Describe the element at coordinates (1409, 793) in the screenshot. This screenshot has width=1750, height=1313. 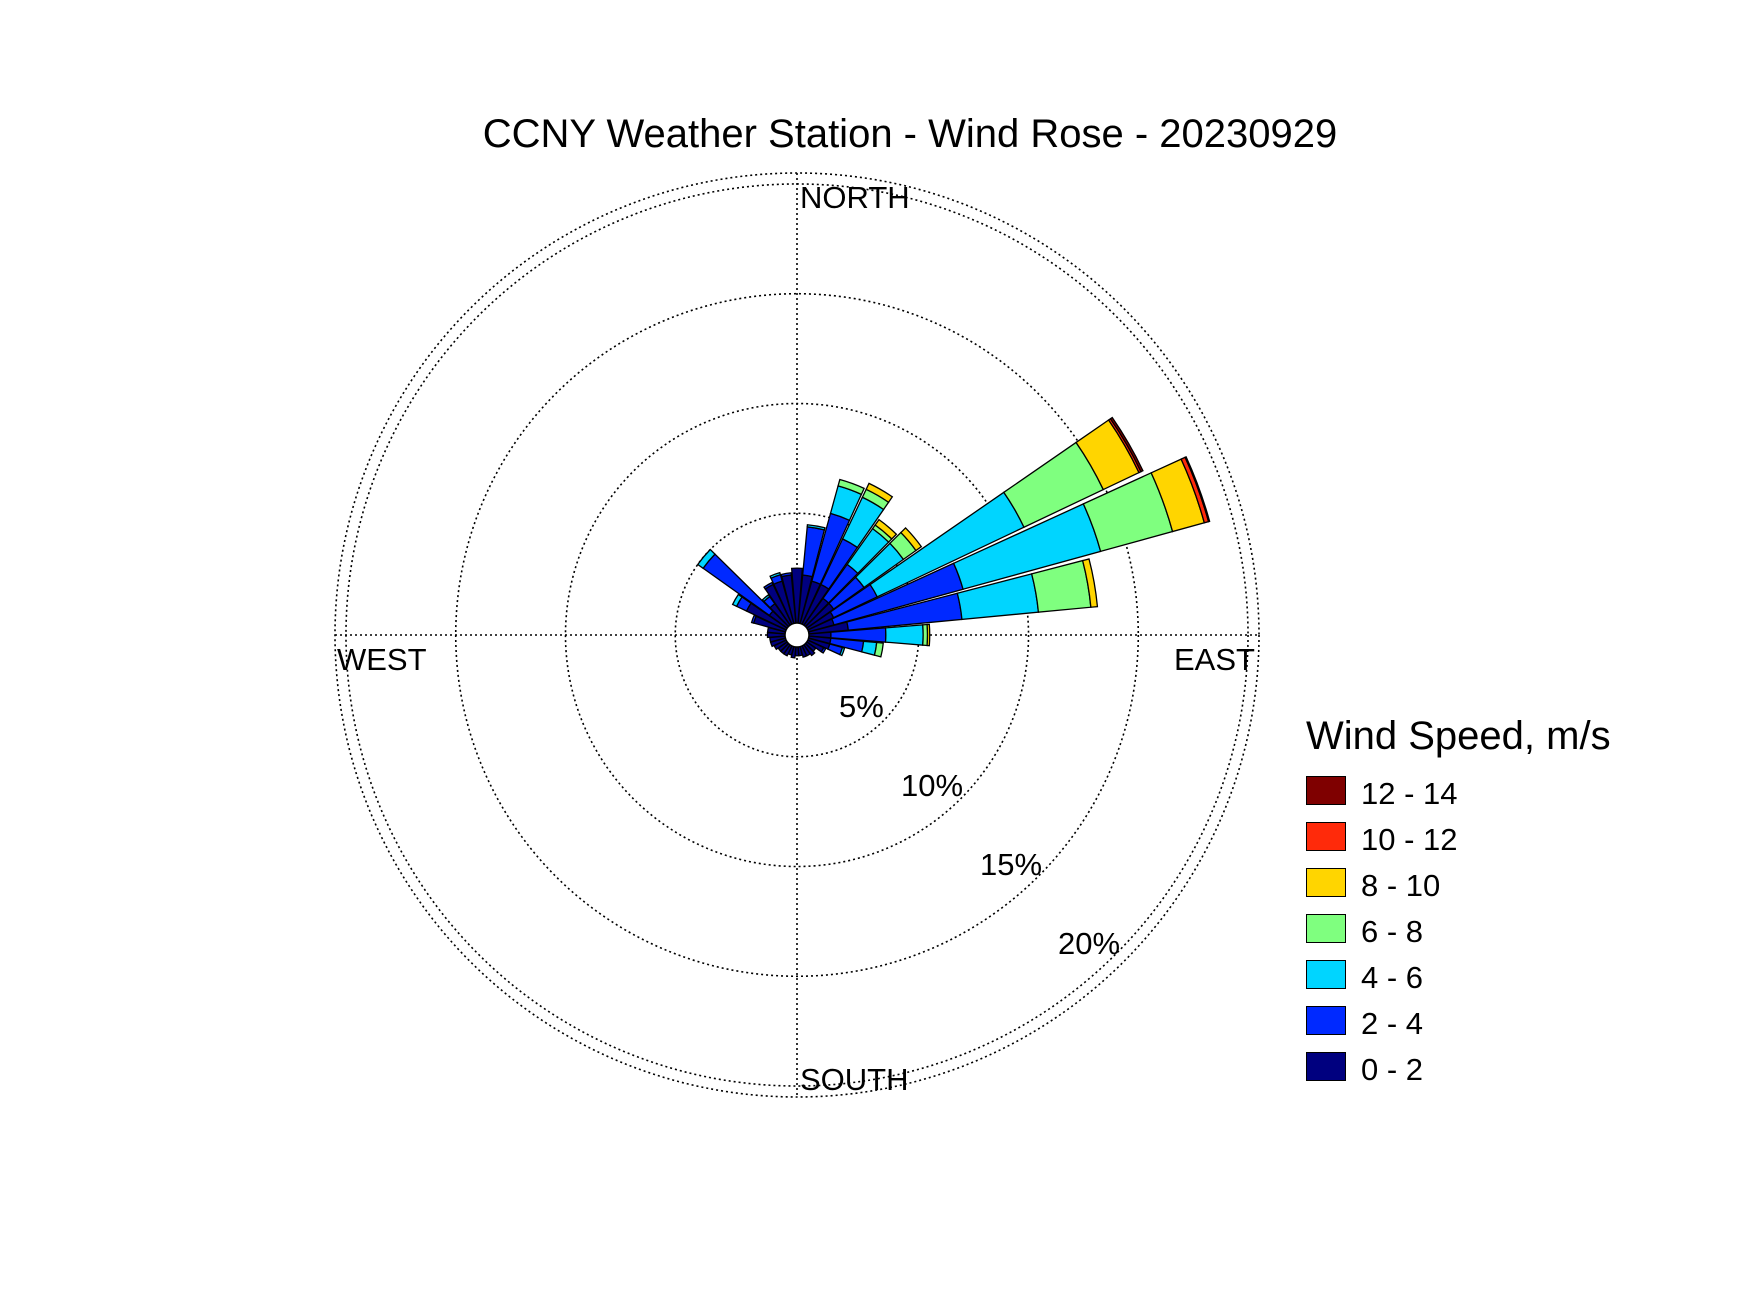
I see `legend-label: 12 - 14` at that location.